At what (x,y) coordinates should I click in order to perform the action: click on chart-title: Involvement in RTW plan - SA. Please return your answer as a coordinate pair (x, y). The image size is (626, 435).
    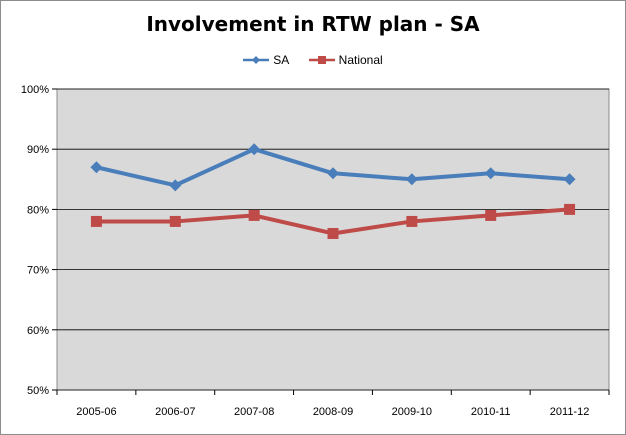
    Looking at the image, I should click on (313, 24).